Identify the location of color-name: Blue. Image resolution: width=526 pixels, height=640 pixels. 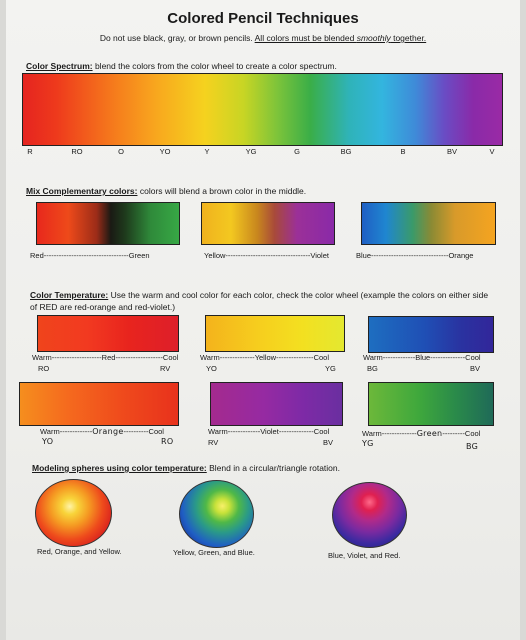
(423, 357).